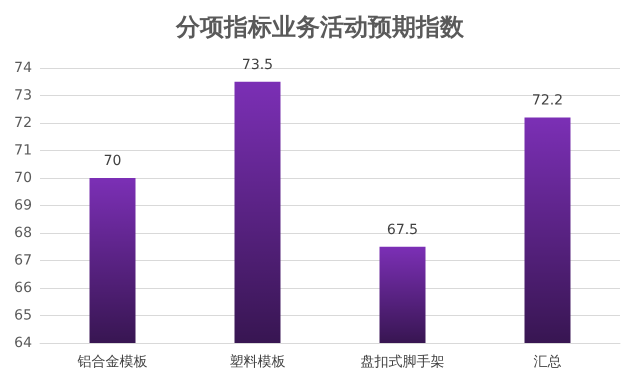 The image size is (640, 385). I want to click on y-tick-label: 64, so click(23, 343).